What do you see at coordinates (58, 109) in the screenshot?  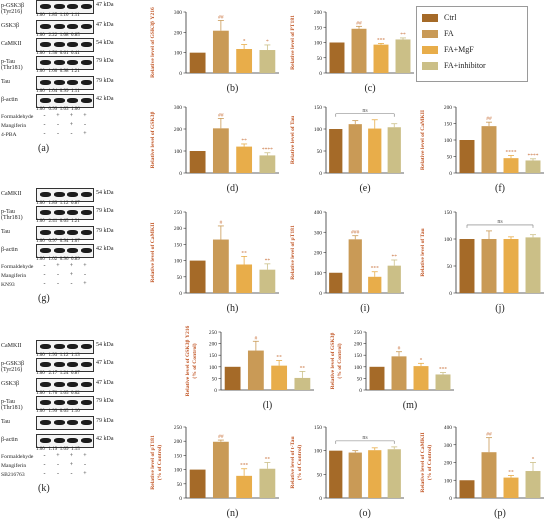 I see `blot-quant: 1.00 0.99 1.03 1.06` at bounding box center [58, 109].